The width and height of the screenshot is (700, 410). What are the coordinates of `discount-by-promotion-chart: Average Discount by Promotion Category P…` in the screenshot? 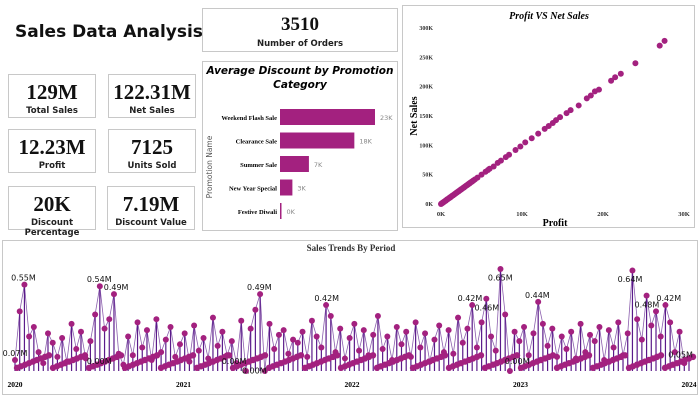 It's located at (300, 146).